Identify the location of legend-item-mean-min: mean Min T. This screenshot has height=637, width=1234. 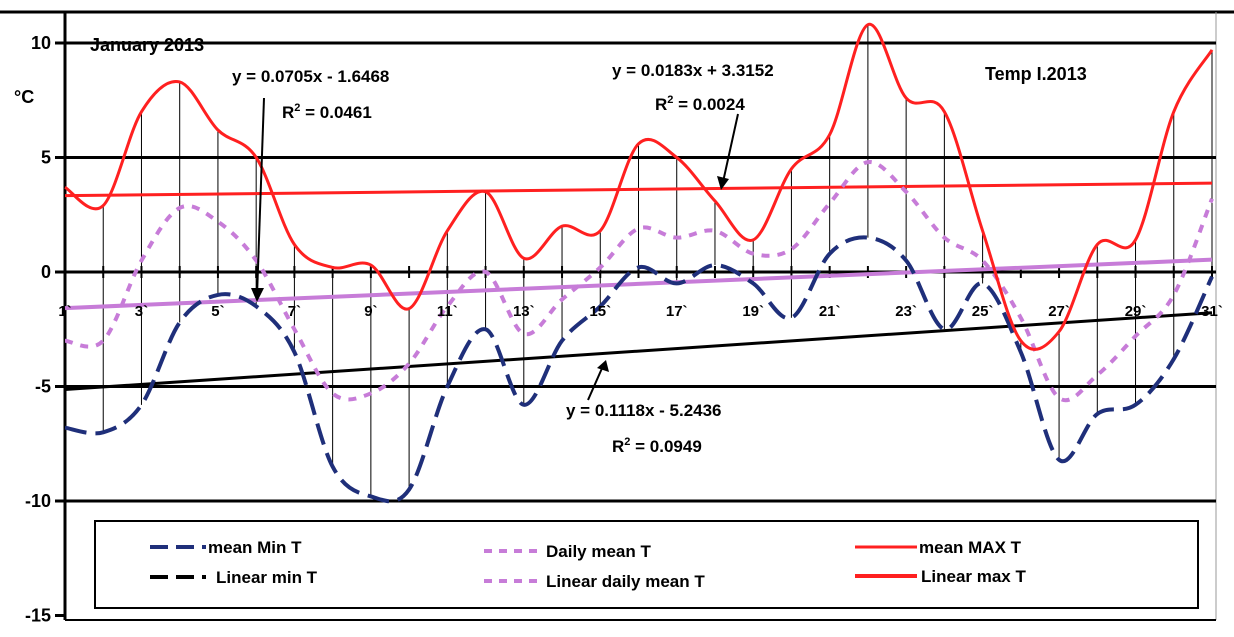
(226, 547).